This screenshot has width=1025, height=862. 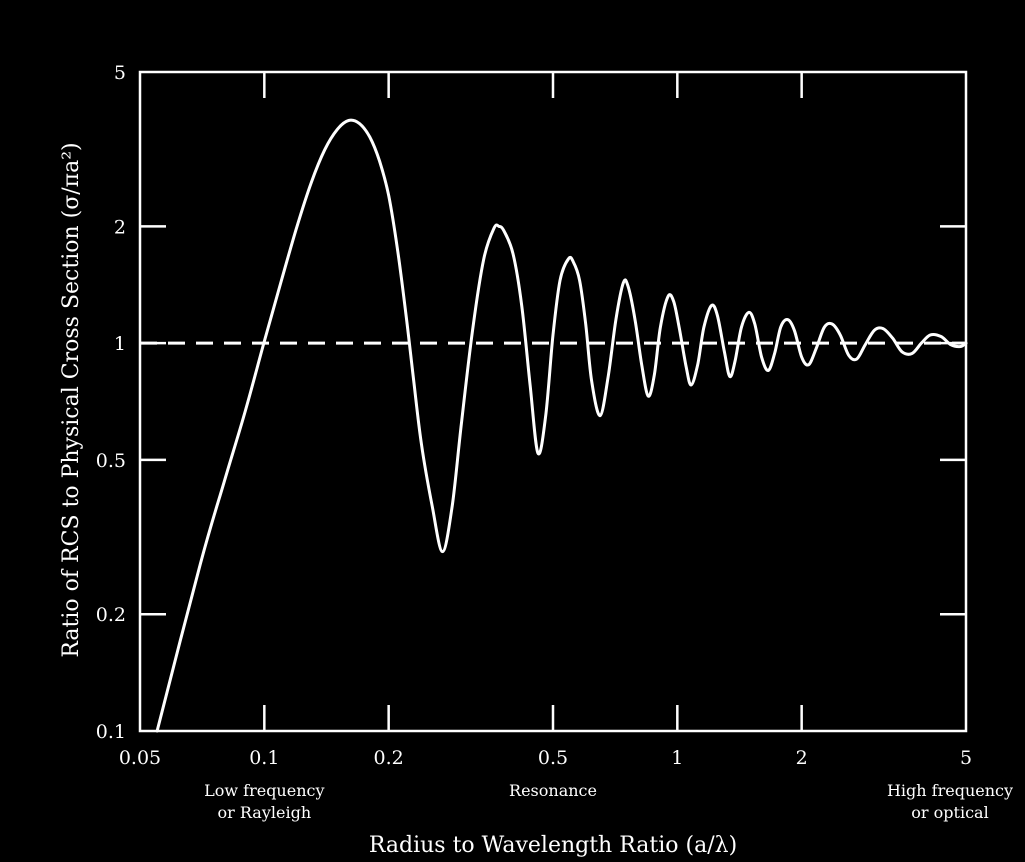 I want to click on x-tick-label: 1, so click(x=677, y=758).